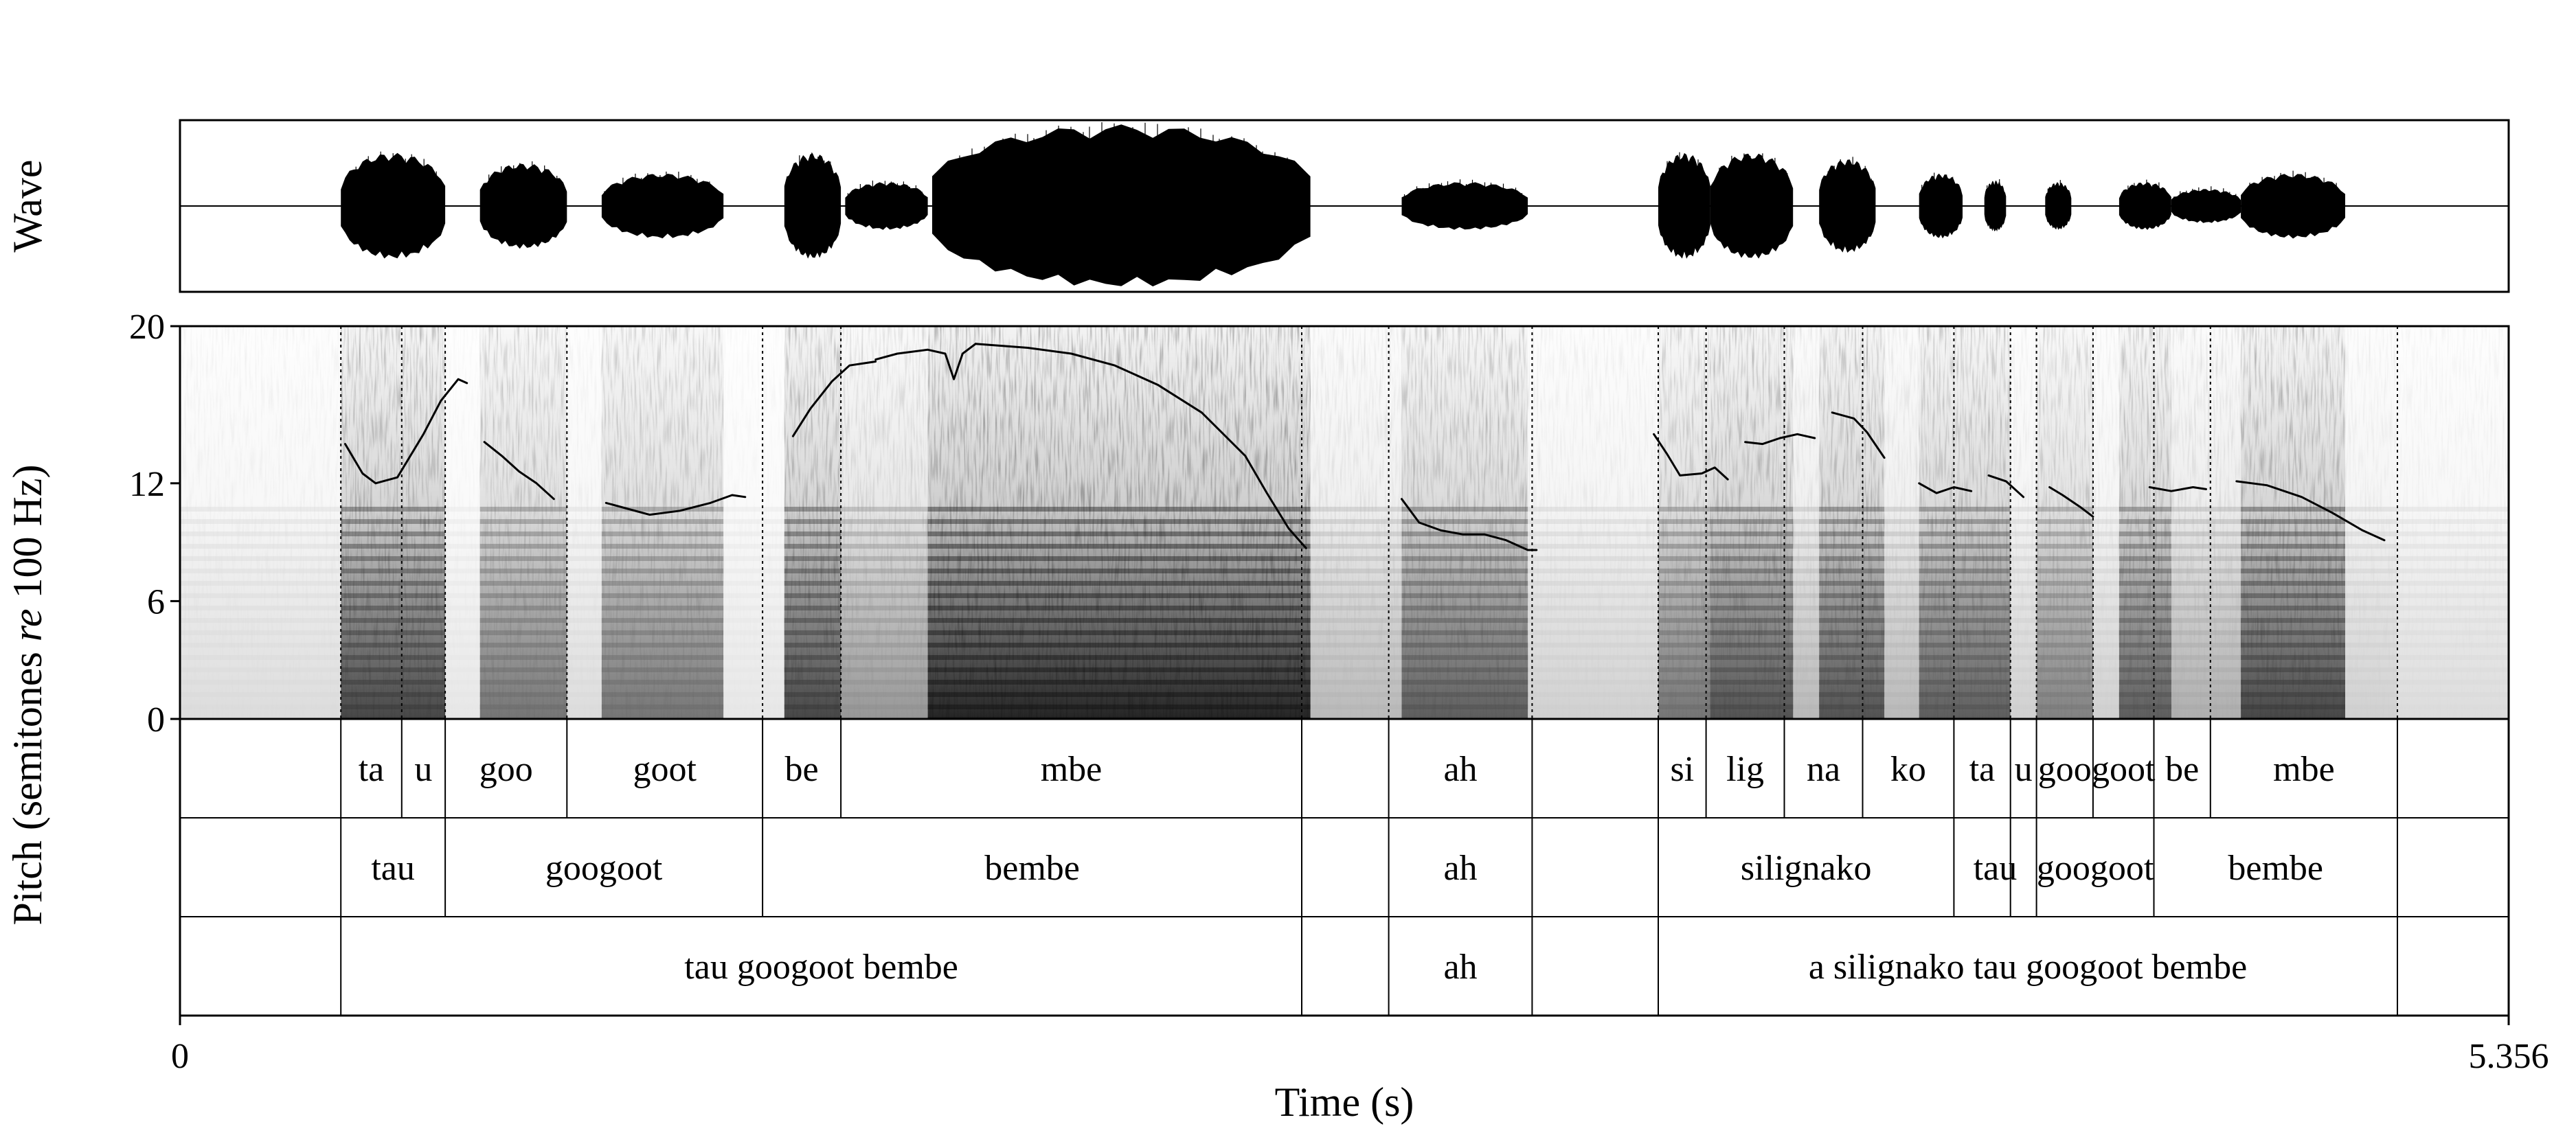 The image size is (2576, 1133). What do you see at coordinates (1806, 868) in the screenshot?
I see `tier-interval-label: silignako` at bounding box center [1806, 868].